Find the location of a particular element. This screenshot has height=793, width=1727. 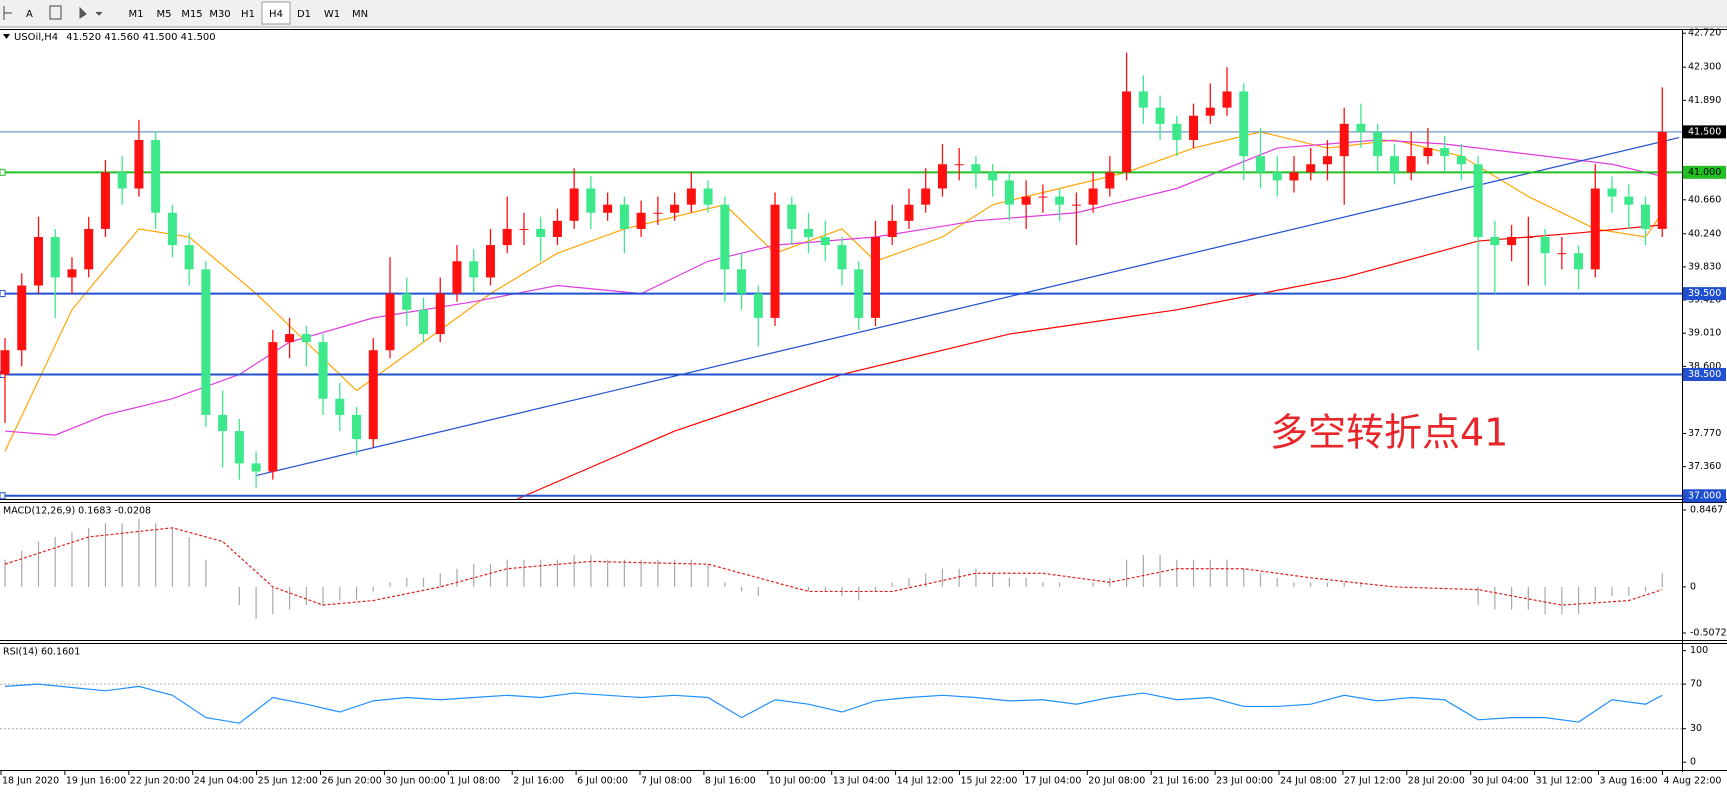

indicator-tick-label: 0 is located at coordinates (1693, 762).